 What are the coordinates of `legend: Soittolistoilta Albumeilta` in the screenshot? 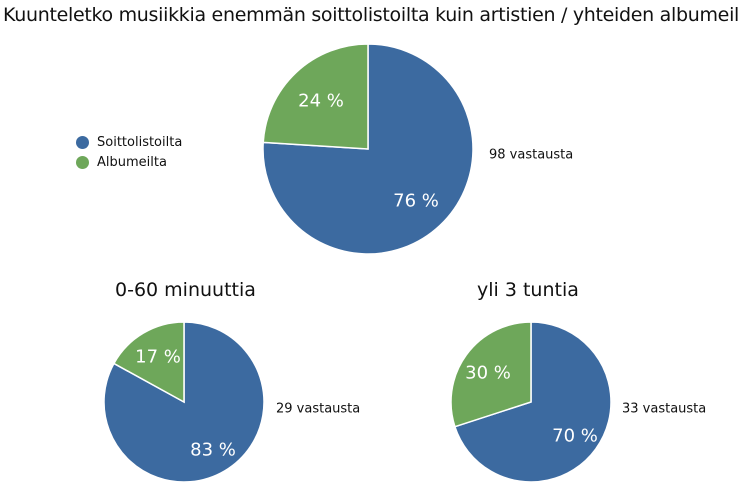 It's located at (129, 152).